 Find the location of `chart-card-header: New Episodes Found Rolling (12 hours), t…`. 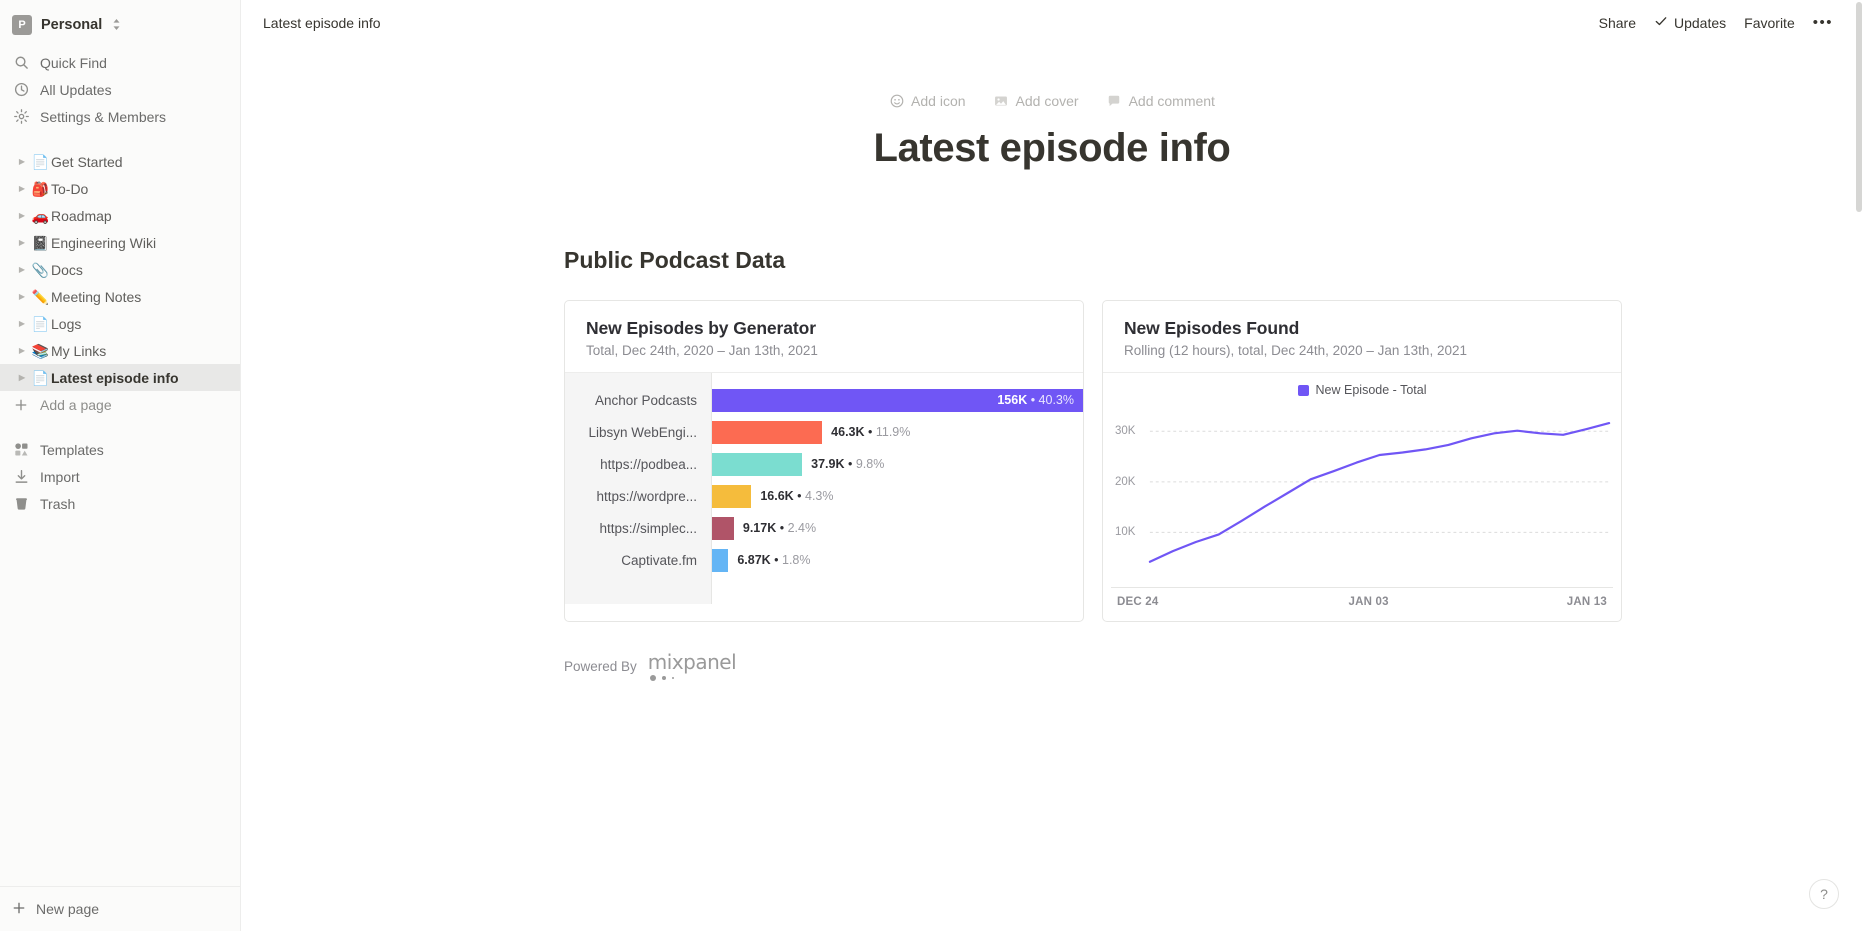

chart-card-header: New Episodes Found Rolling (12 hours), t… is located at coordinates (1362, 336).